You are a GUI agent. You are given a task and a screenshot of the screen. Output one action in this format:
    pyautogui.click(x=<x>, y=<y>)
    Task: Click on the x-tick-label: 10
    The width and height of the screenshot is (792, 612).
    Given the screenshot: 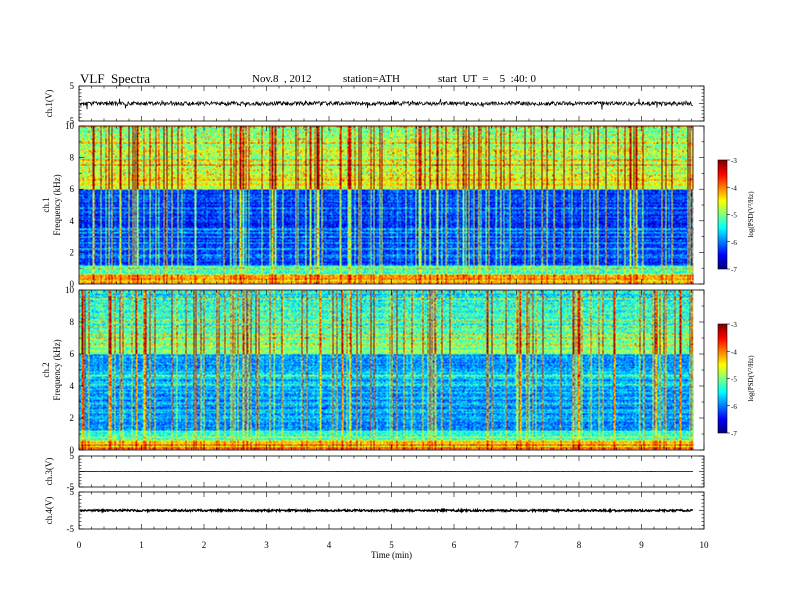 What is the action you would take?
    pyautogui.click(x=705, y=545)
    